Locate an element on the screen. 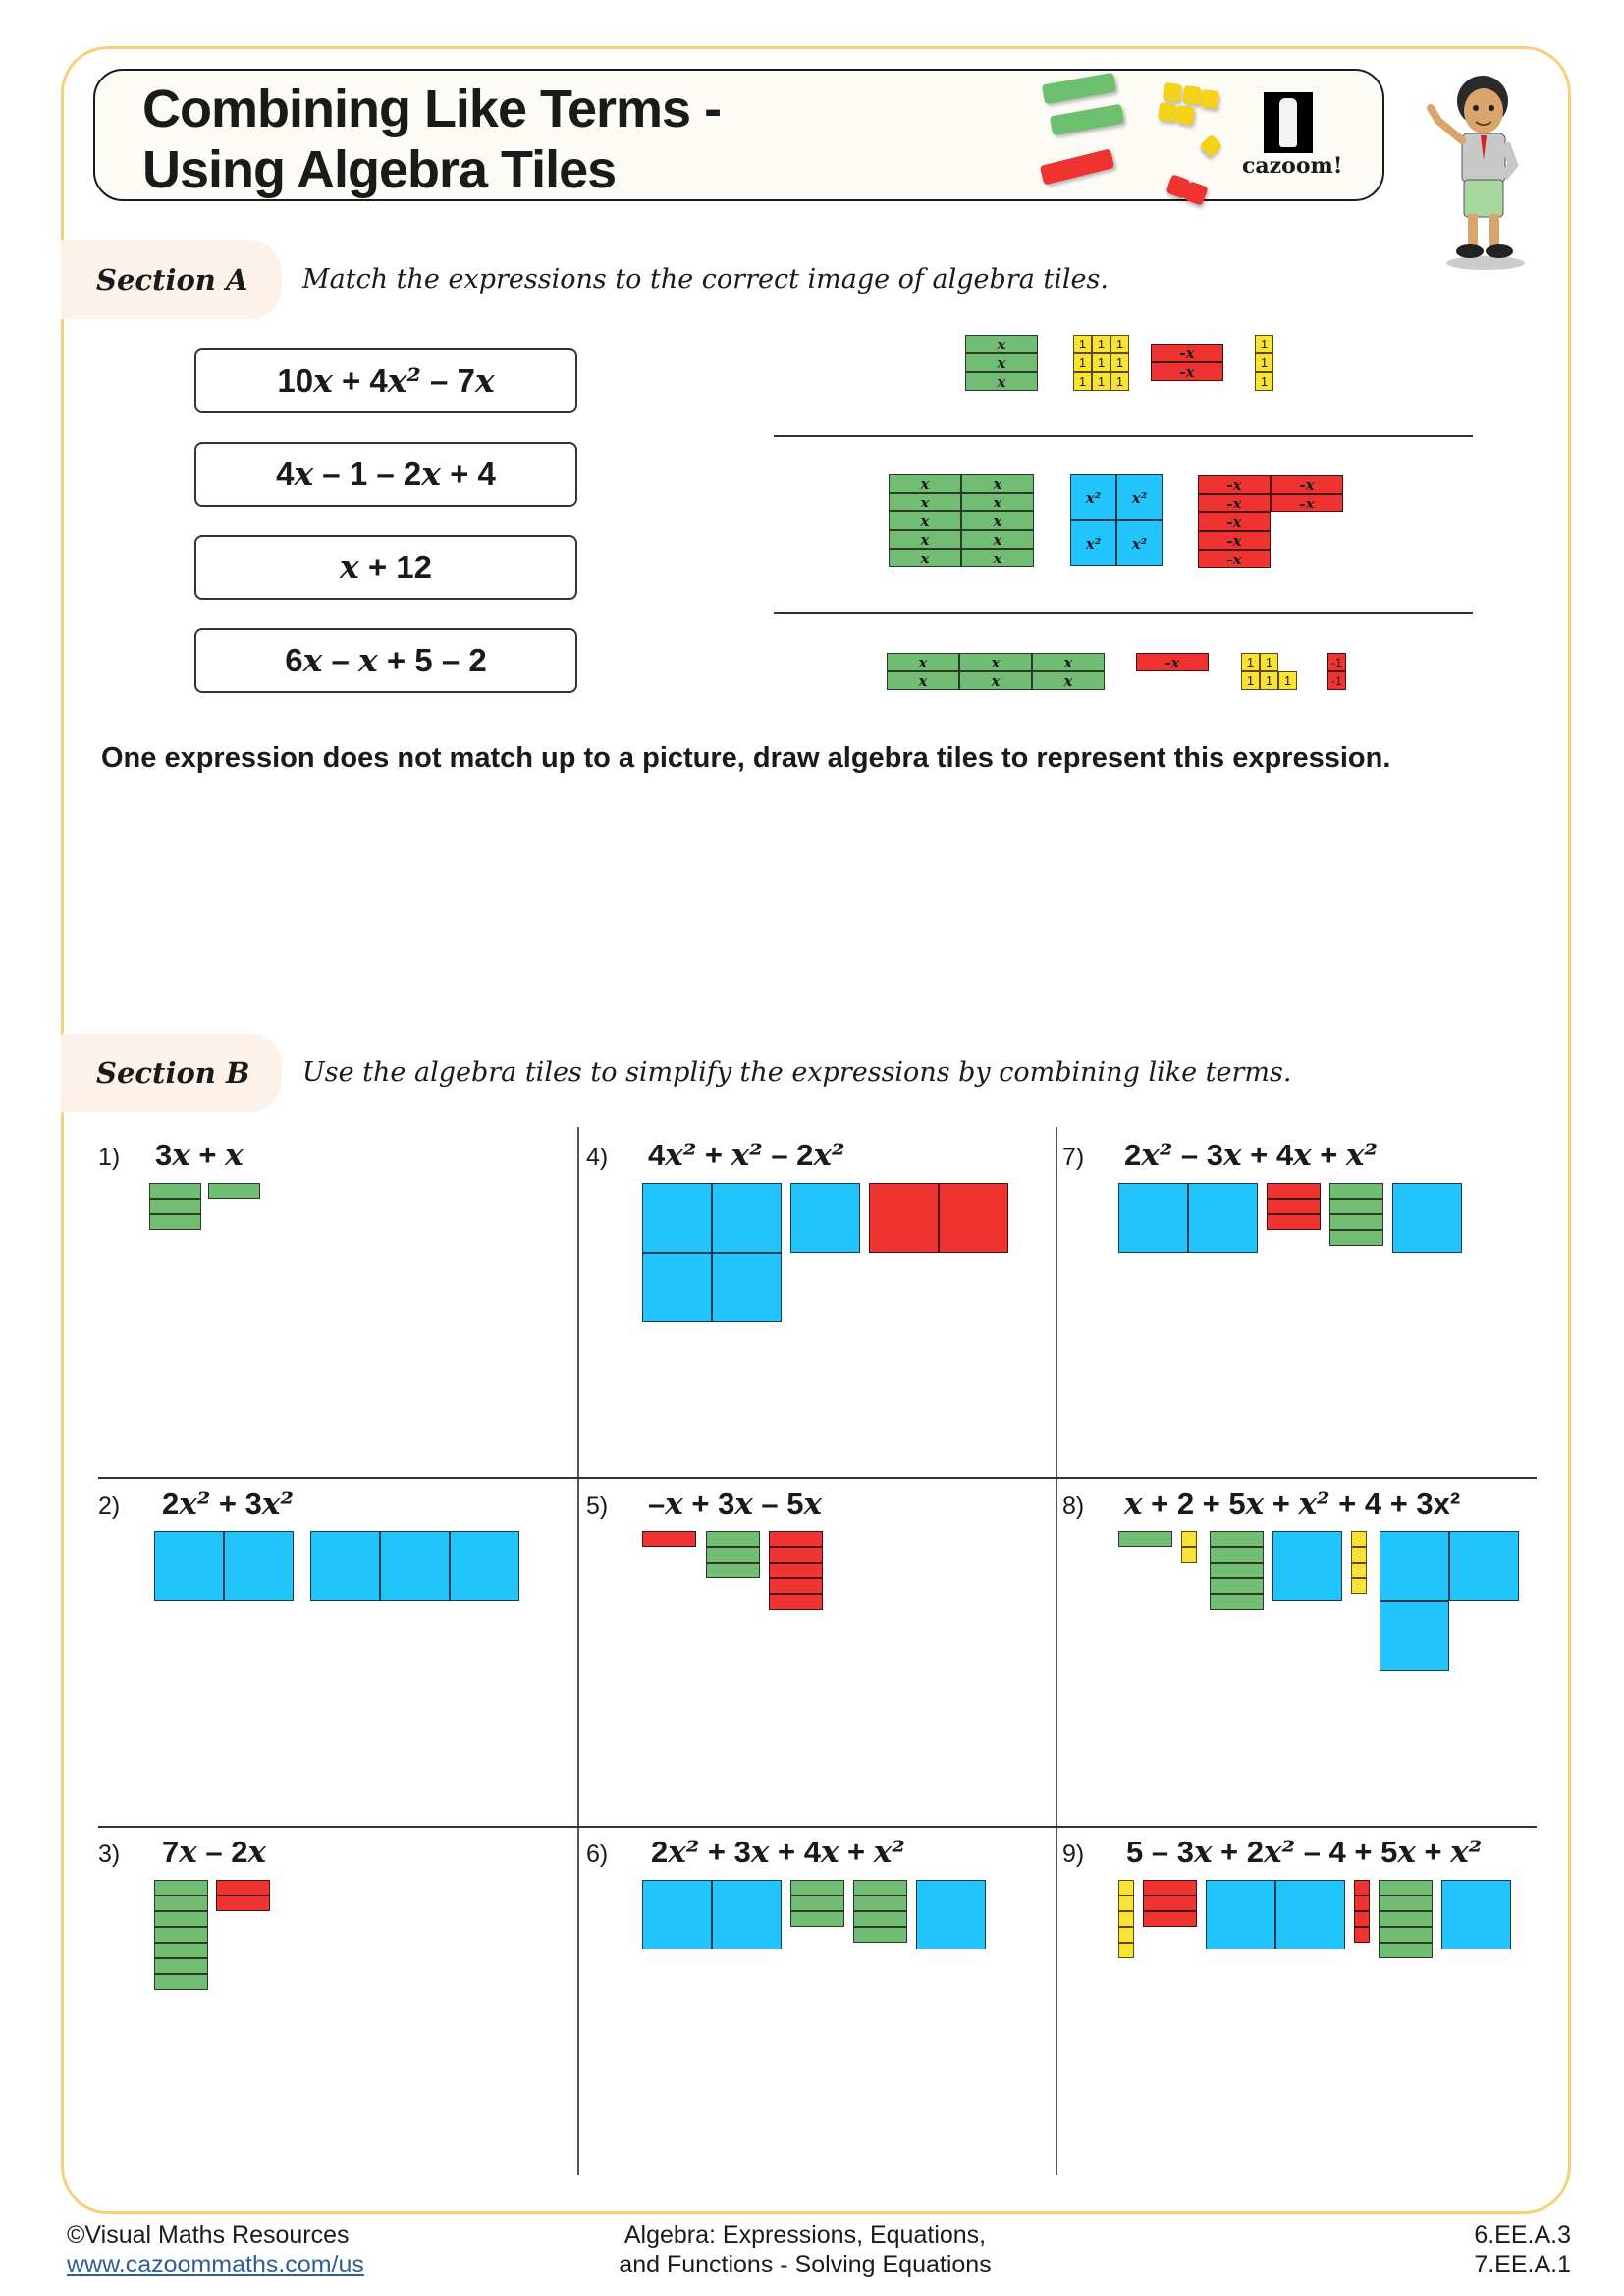  drum-icon is located at coordinates (1288, 123).